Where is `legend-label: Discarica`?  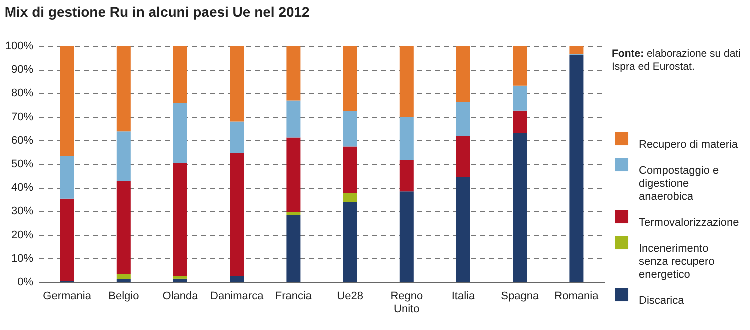
legend-label: Discarica is located at coordinates (662, 301).